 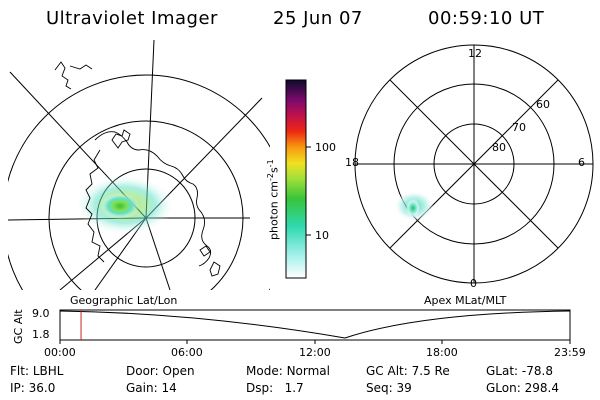 I want to click on info-mode: Mode: Normal, so click(x=288, y=371).